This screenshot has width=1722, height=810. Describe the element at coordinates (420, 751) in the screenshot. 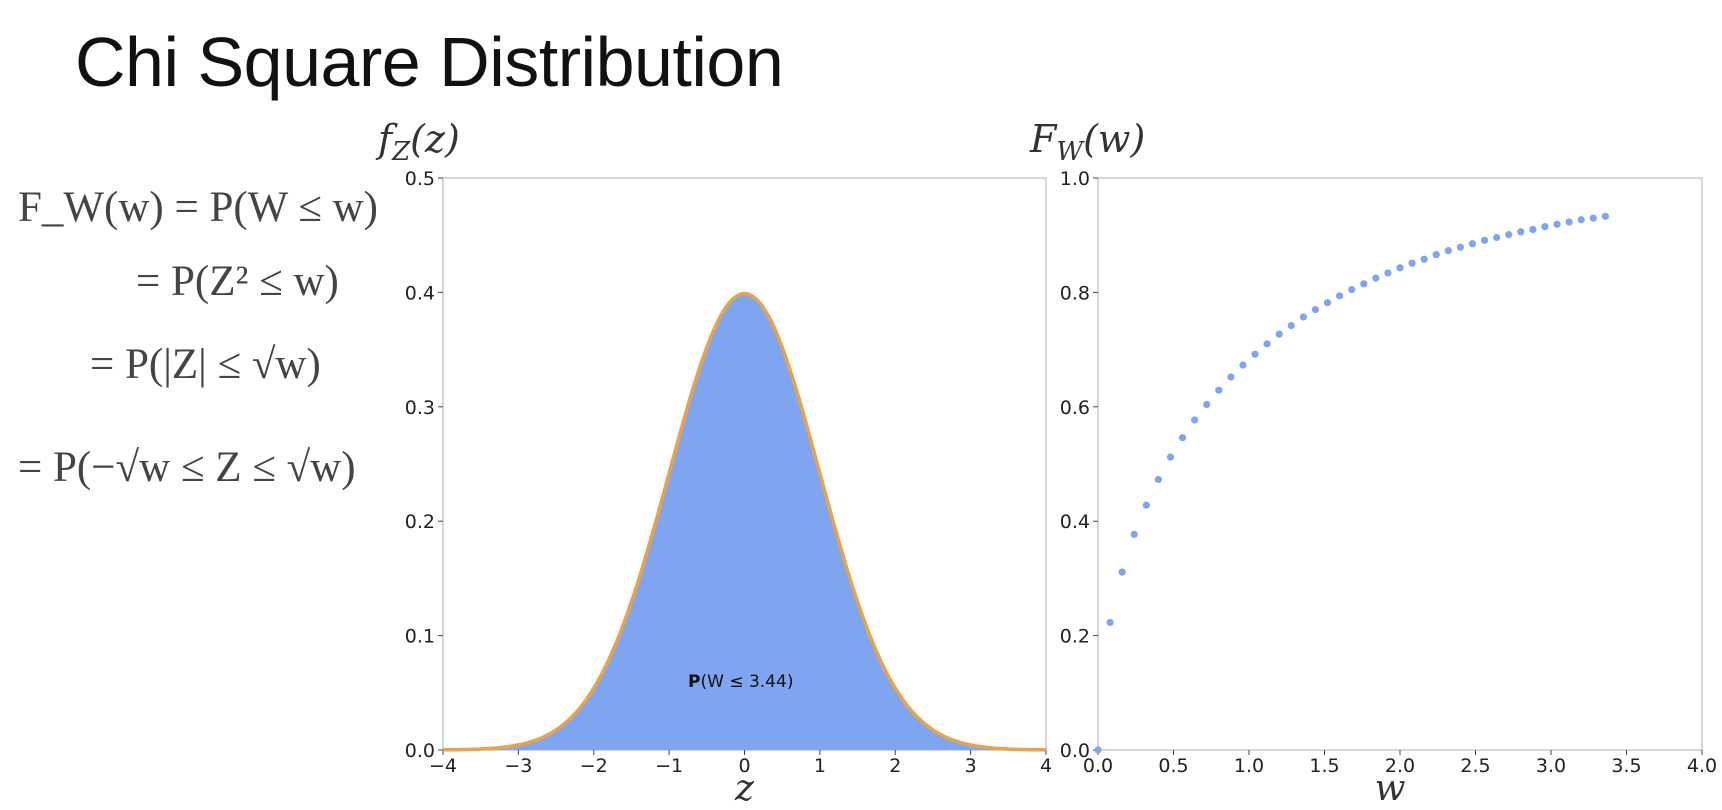

I see `chart1-ytick-label: 0.0` at that location.